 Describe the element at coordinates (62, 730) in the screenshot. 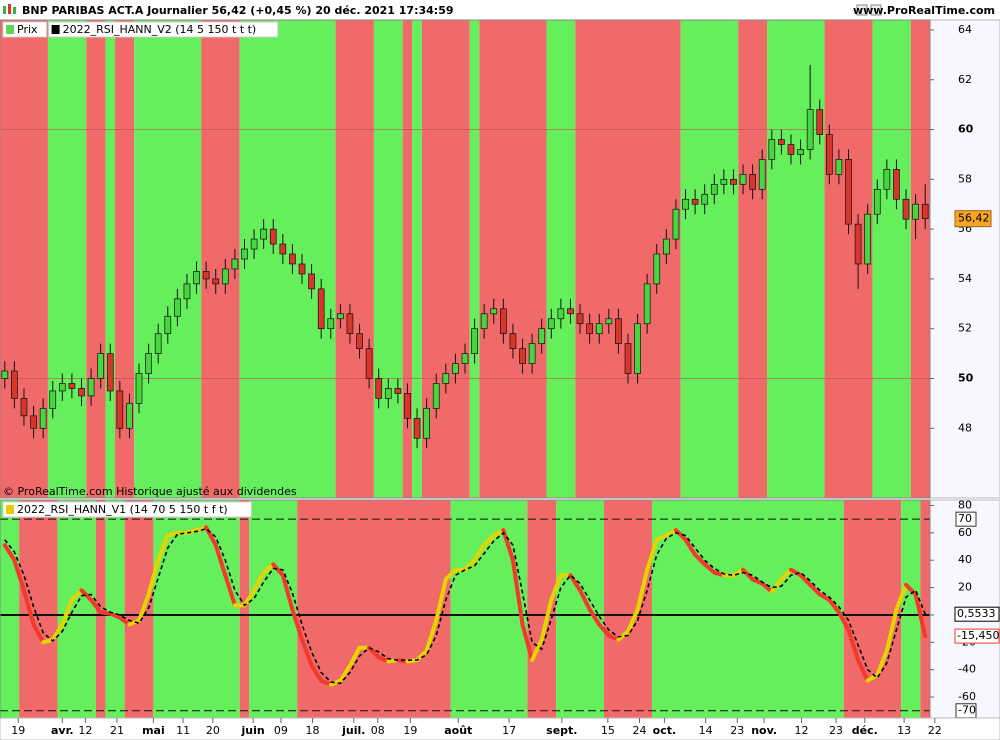

I see `x-tick-label: avr.` at that location.